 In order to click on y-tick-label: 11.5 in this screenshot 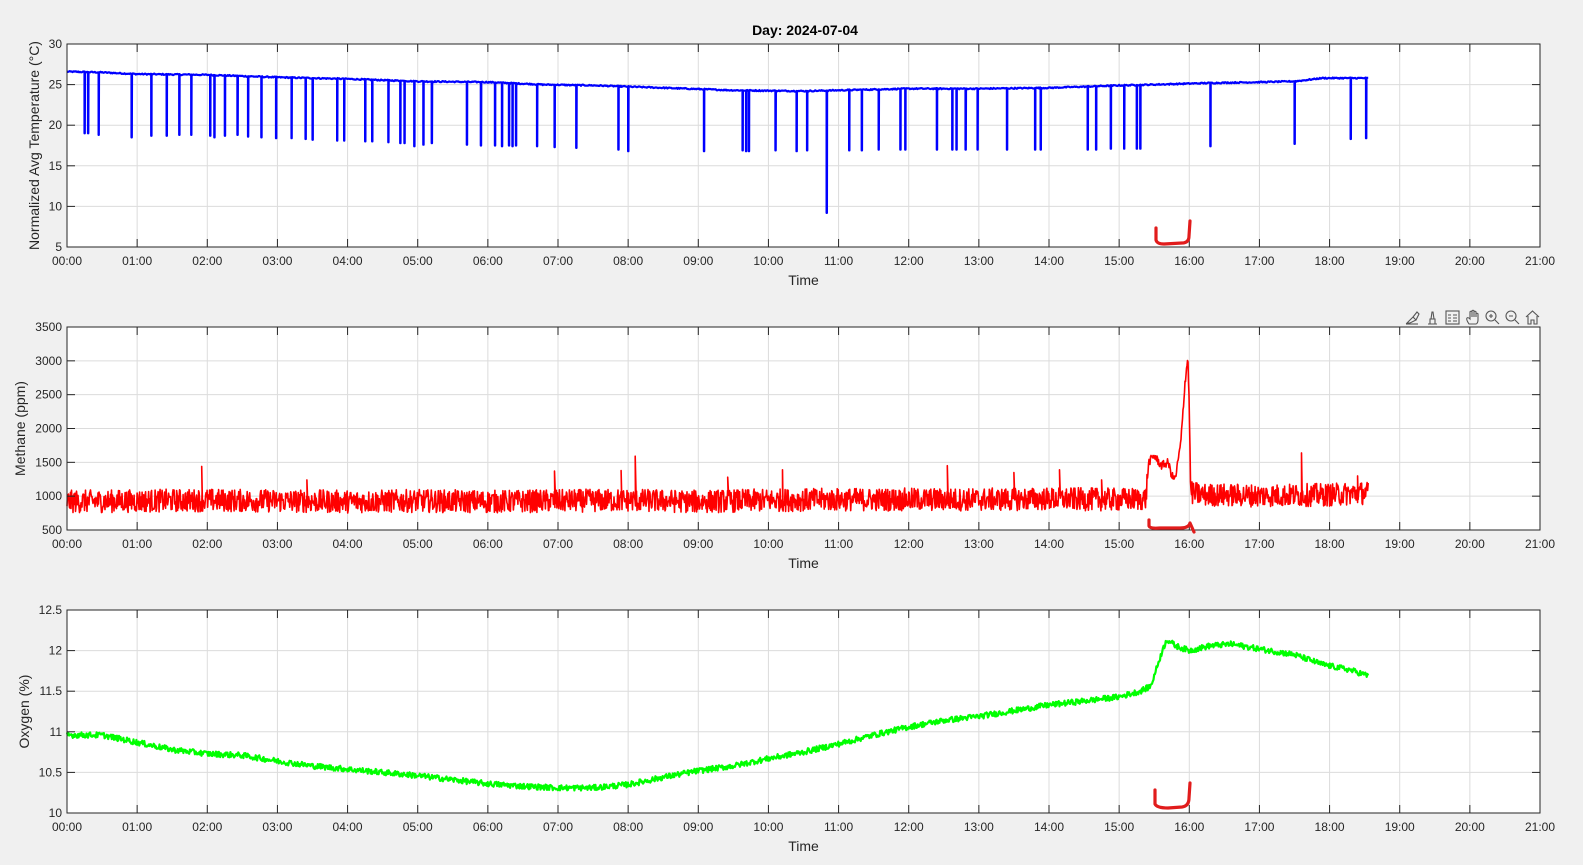, I will do `click(51, 691)`.